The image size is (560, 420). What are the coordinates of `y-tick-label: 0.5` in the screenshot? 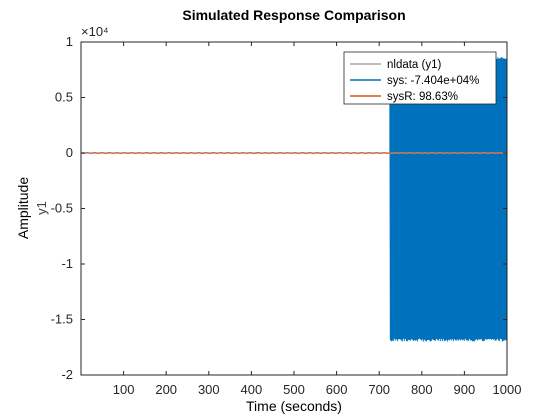 It's located at (64, 97).